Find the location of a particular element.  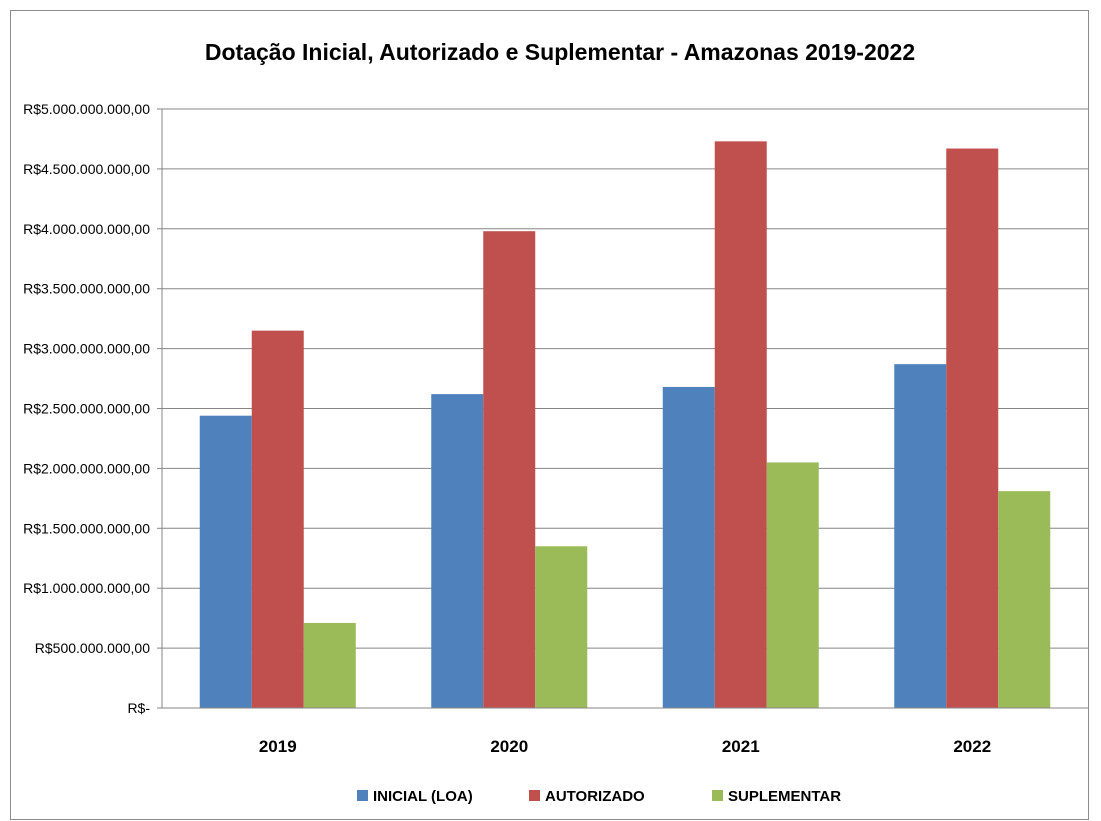

bar-autorizado-2019 is located at coordinates (277, 519).